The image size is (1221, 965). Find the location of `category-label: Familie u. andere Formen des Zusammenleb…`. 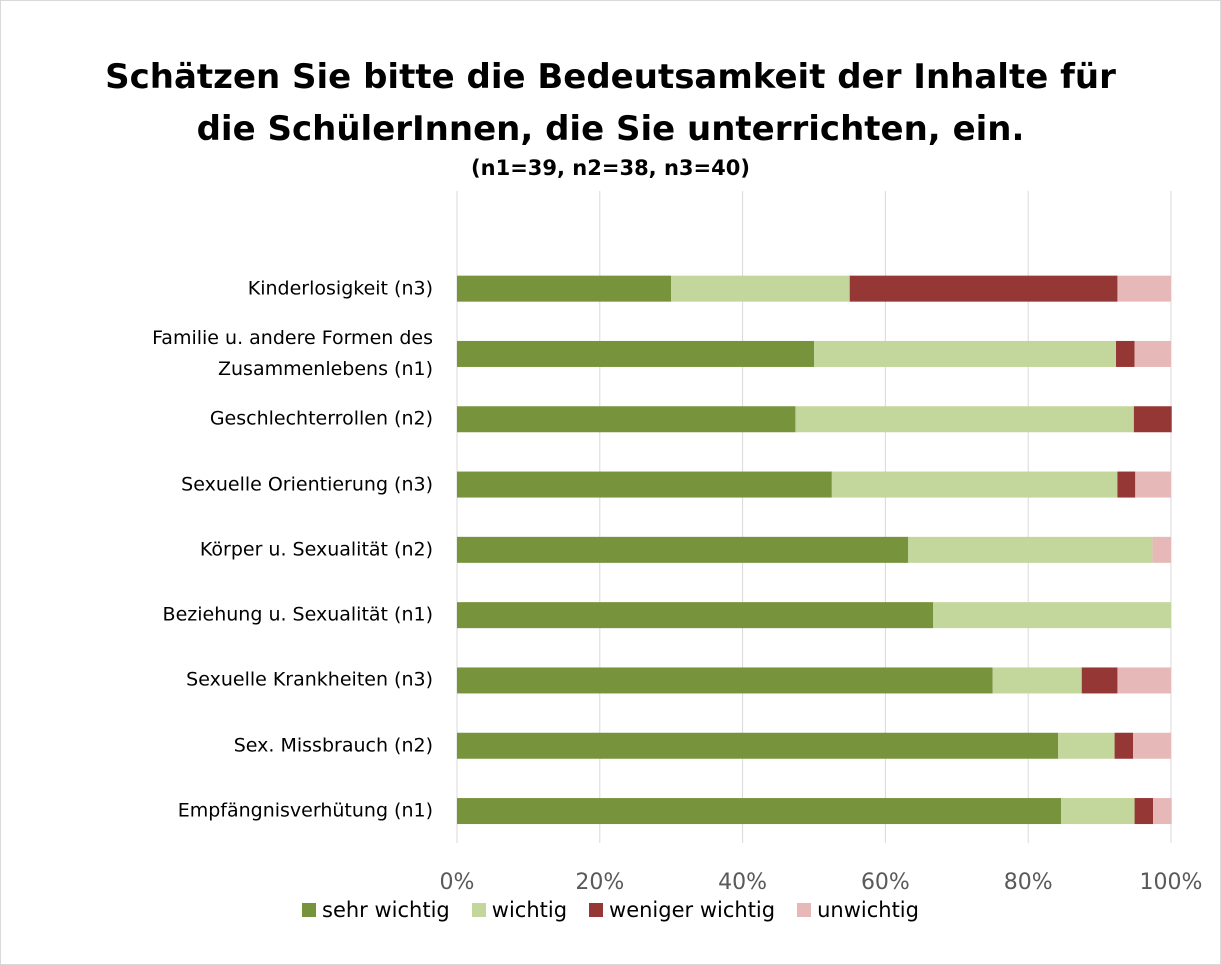

category-label: Familie u. andere Formen des Zusammenleb… is located at coordinates (292, 353).